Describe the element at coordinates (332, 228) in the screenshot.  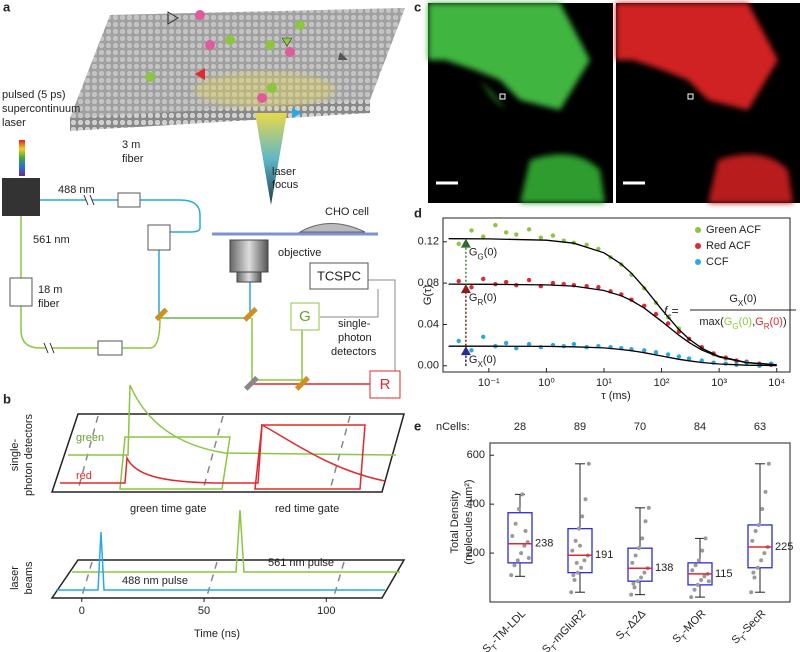
I see `cell` at that location.